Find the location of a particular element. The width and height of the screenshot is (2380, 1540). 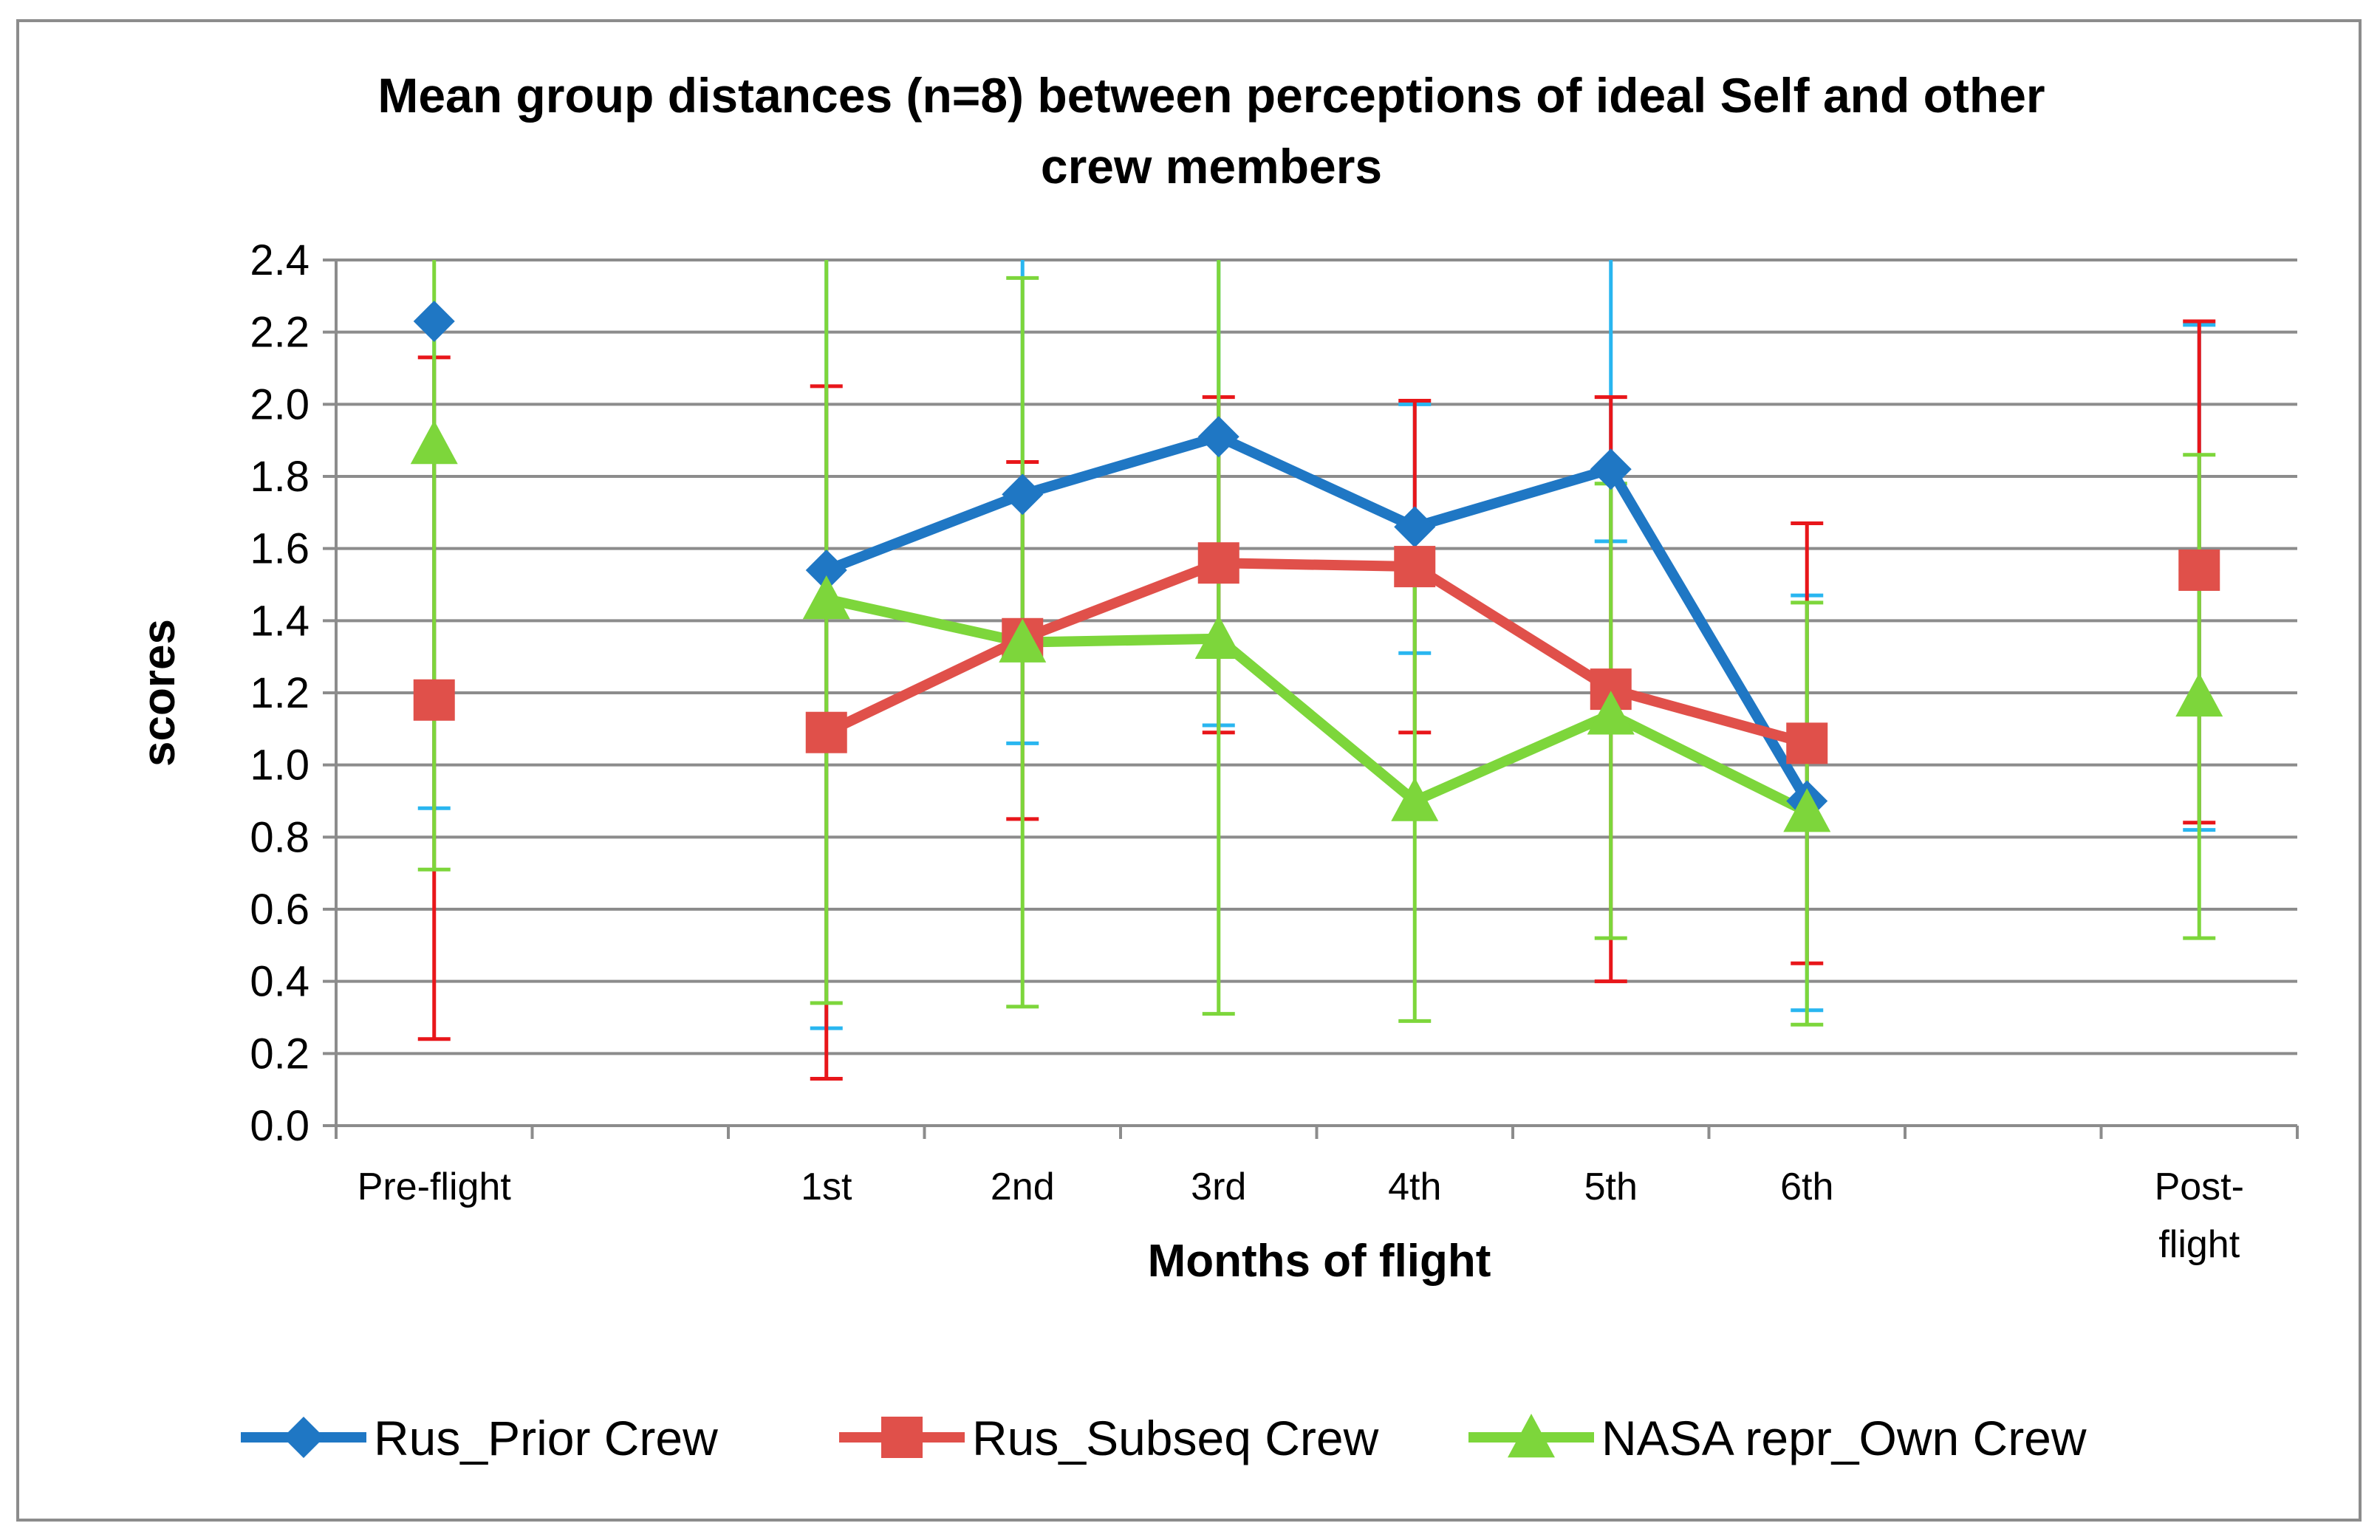

x-tick-label: Post- is located at coordinates (2199, 1187).